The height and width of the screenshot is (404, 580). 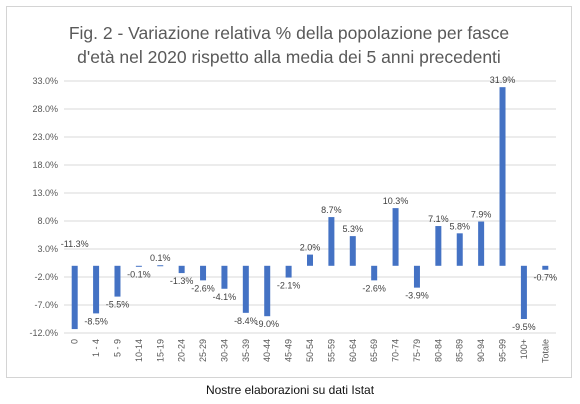 I want to click on category-label: 20-24, so click(x=182, y=350).